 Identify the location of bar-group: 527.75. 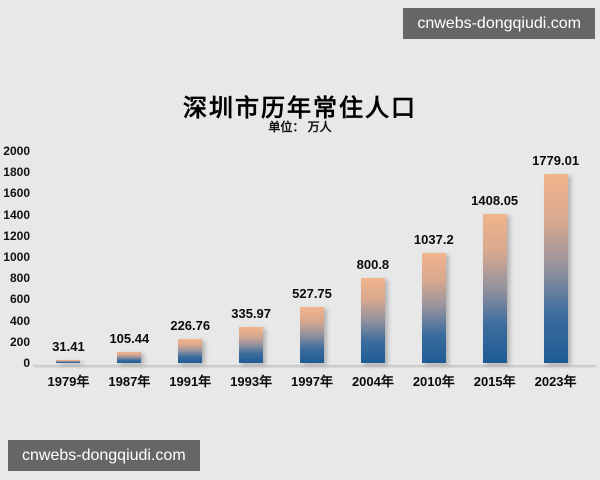
(312, 324).